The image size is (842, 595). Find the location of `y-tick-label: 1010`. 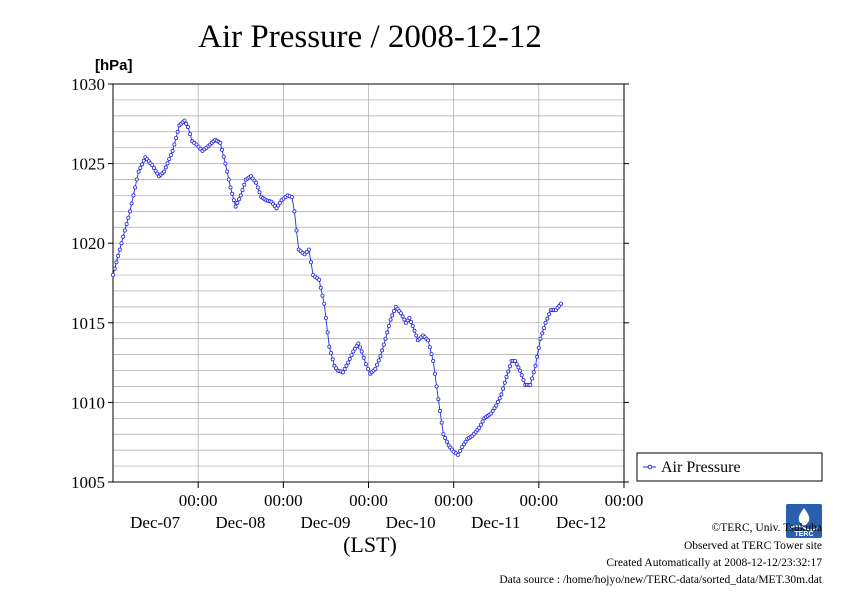

y-tick-label: 1010 is located at coordinates (88, 402).